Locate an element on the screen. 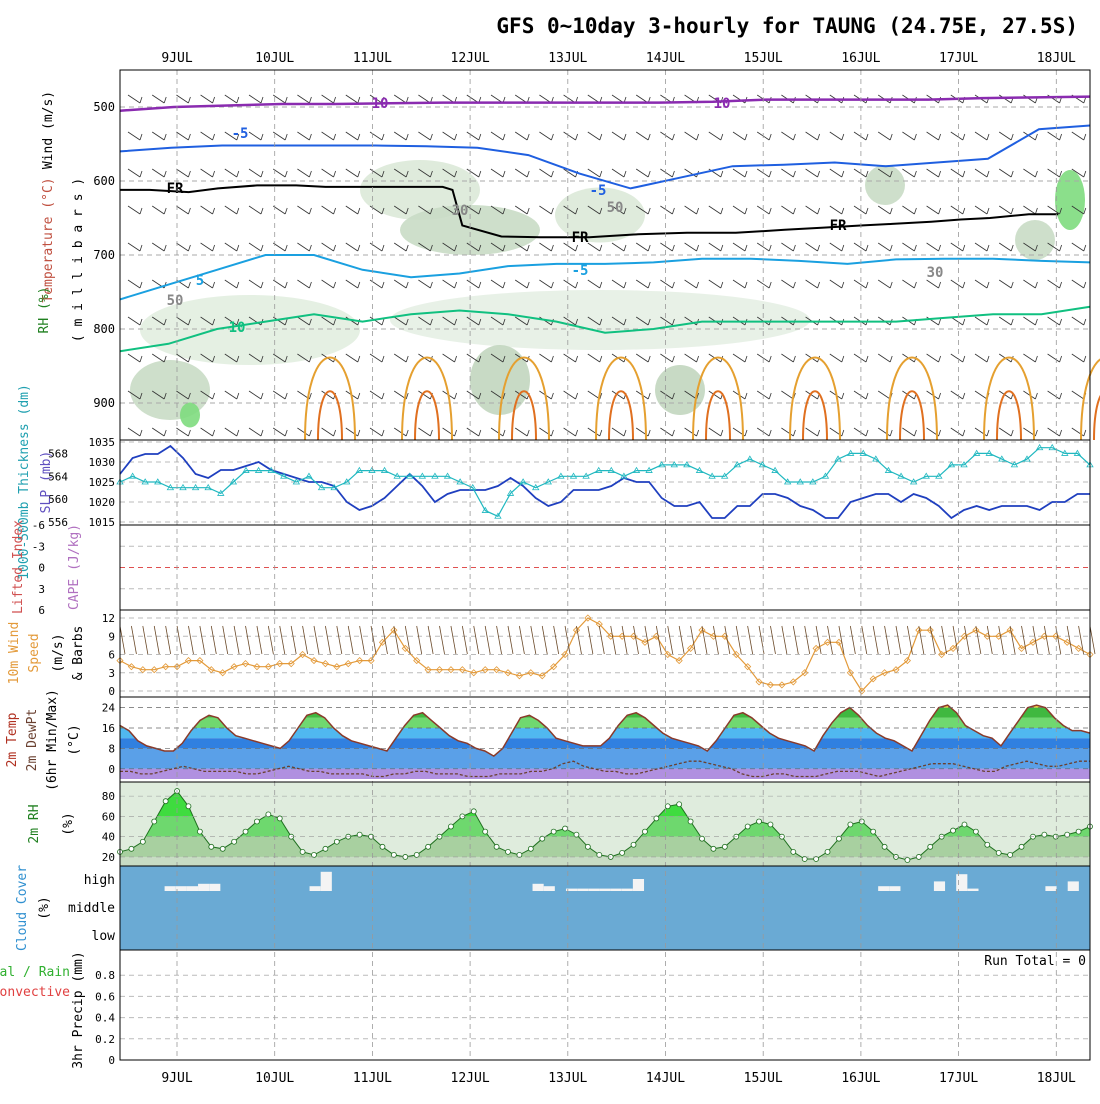 The image size is (1100, 1104). ylabel-temp-c: (6hr Min/Max) is located at coordinates (52, 740).